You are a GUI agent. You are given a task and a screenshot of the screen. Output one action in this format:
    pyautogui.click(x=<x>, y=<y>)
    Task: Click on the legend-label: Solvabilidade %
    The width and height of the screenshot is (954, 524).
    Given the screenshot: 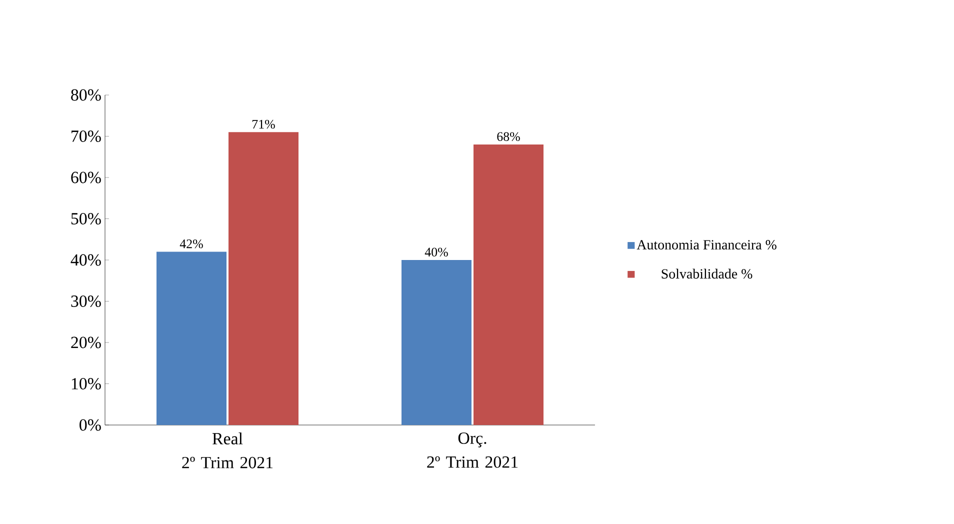 What is the action you would take?
    pyautogui.click(x=707, y=273)
    